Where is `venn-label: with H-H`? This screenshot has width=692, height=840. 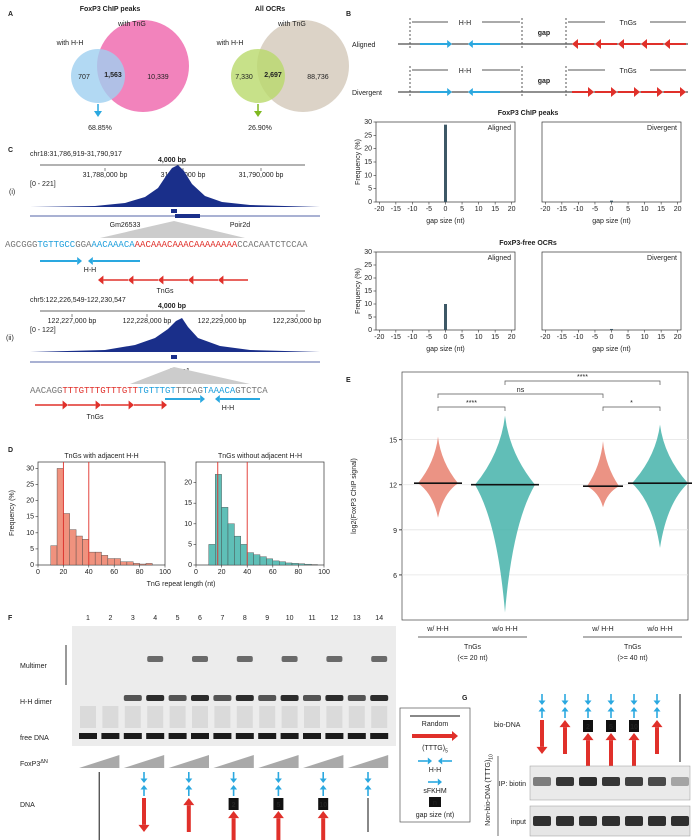 venn-label: with H-H is located at coordinates (70, 43).